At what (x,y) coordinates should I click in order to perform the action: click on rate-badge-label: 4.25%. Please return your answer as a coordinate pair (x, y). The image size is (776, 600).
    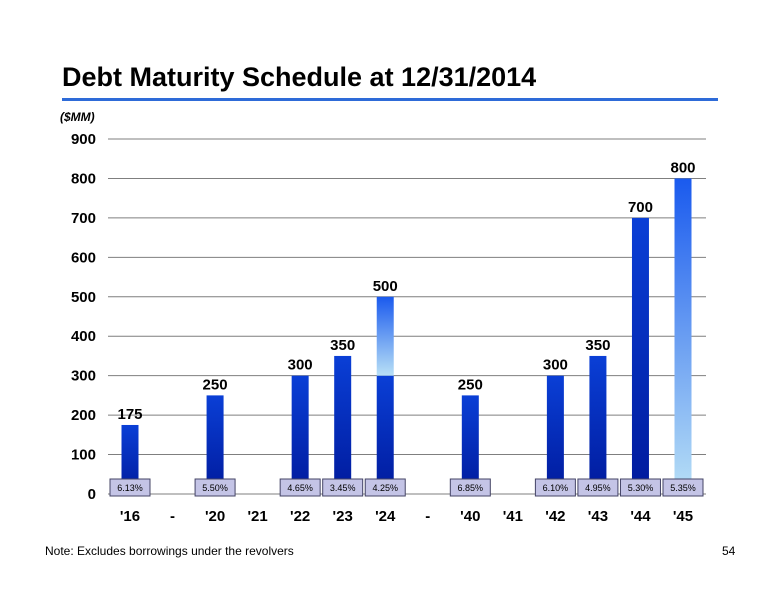
    Looking at the image, I should click on (385, 488).